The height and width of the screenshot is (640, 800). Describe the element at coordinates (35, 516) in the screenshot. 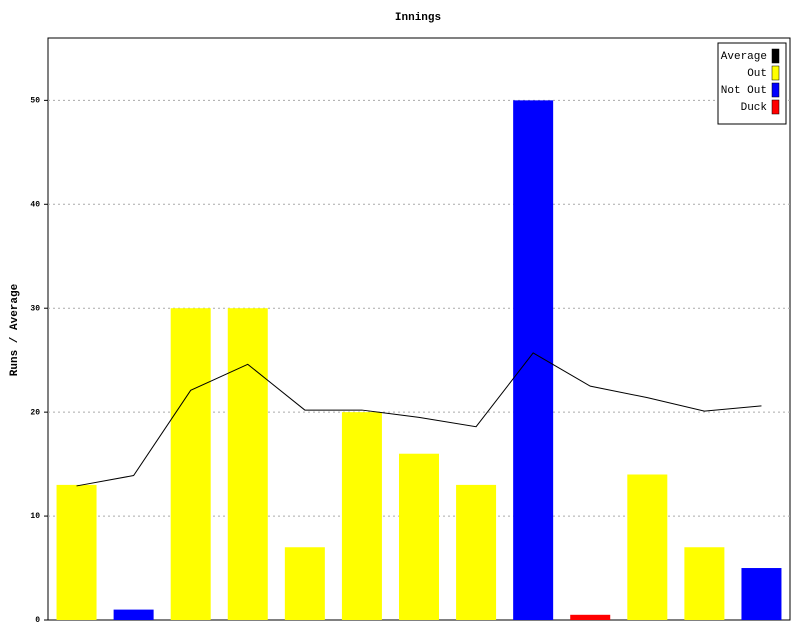

I see `y-tick-label: 10` at that location.